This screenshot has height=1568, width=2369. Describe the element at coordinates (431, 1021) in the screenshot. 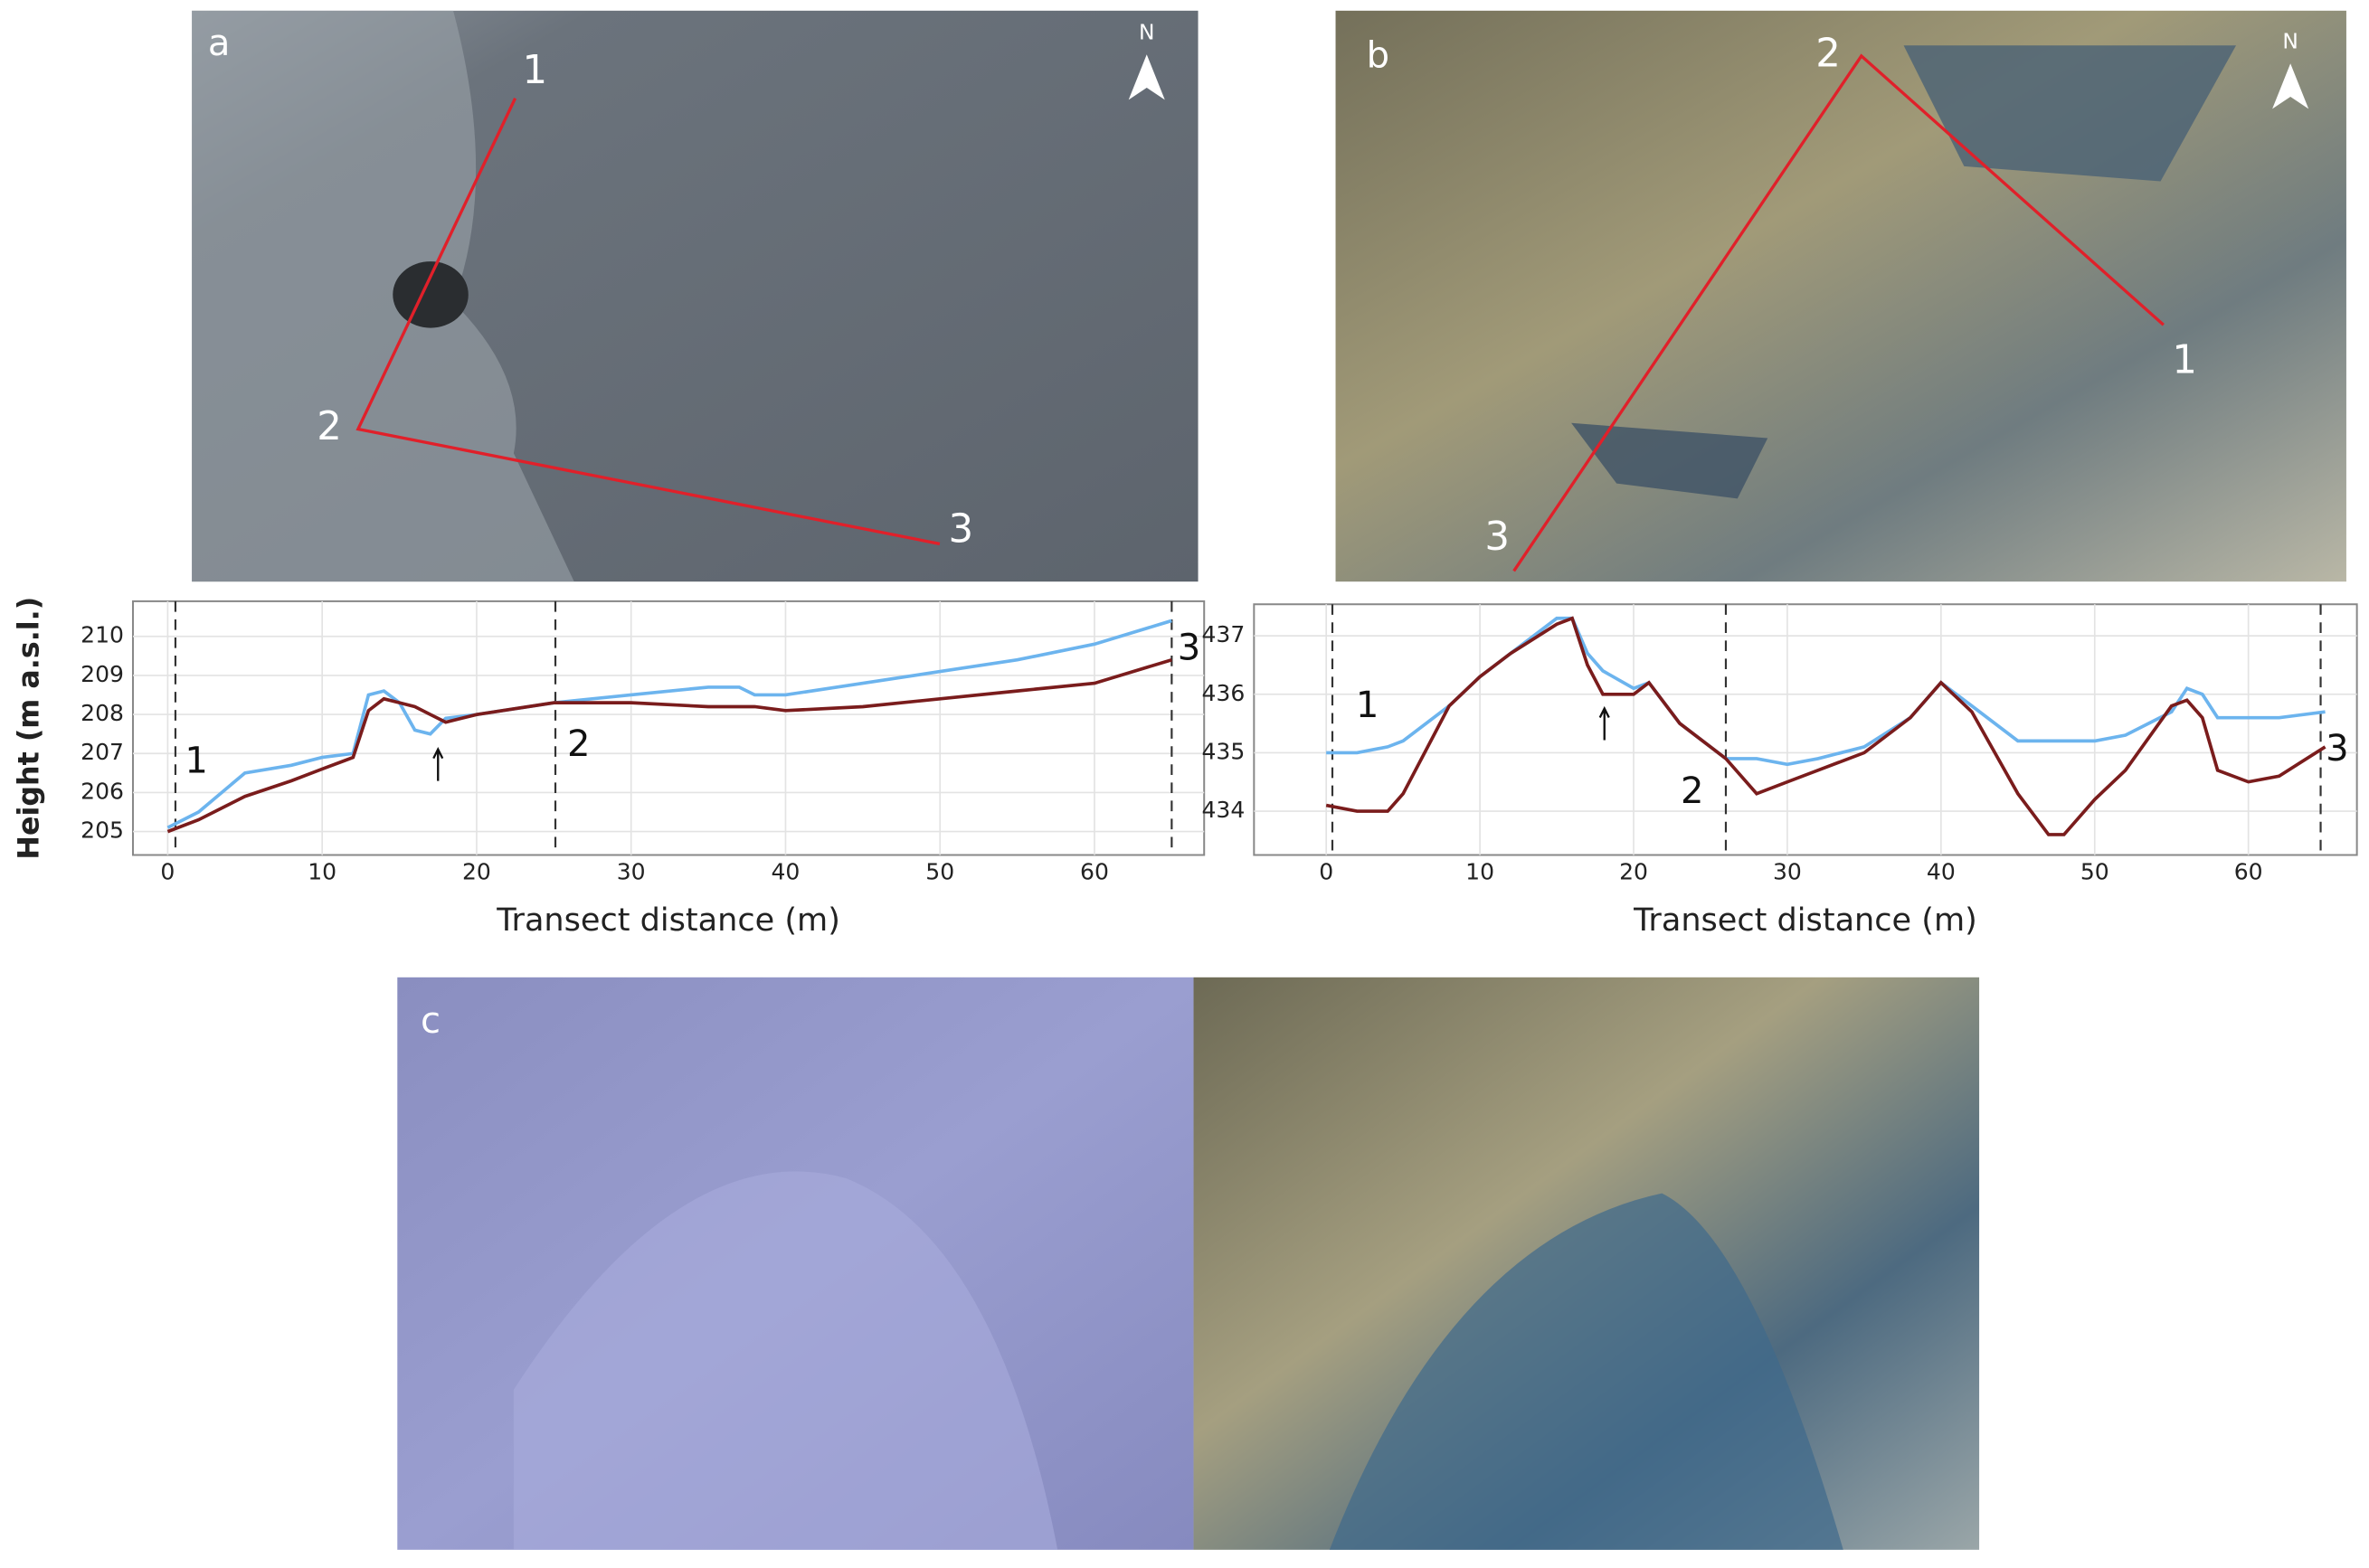

I see `panel-label: c` at that location.